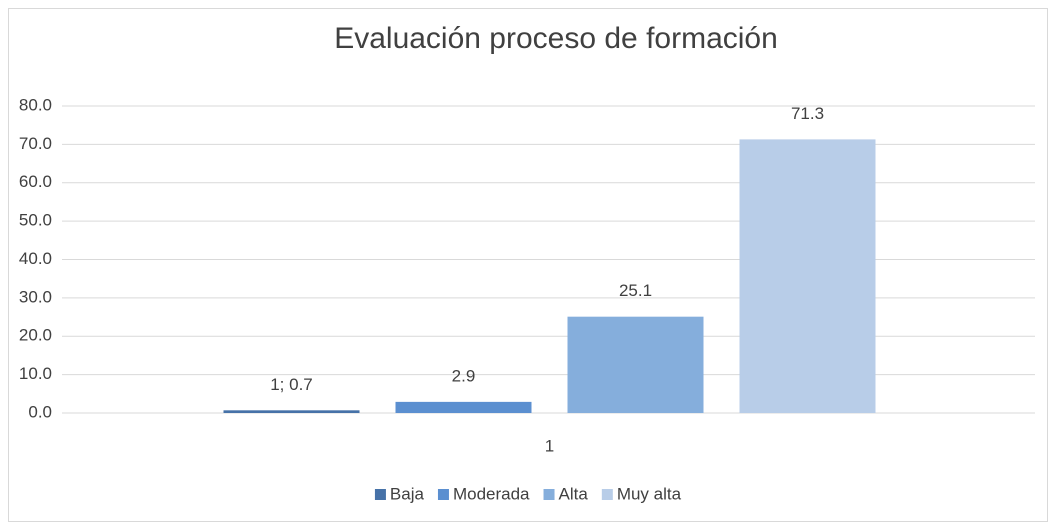 The width and height of the screenshot is (1056, 530). Describe the element at coordinates (35, 296) in the screenshot. I see `y-tick-label: 30.0` at that location.